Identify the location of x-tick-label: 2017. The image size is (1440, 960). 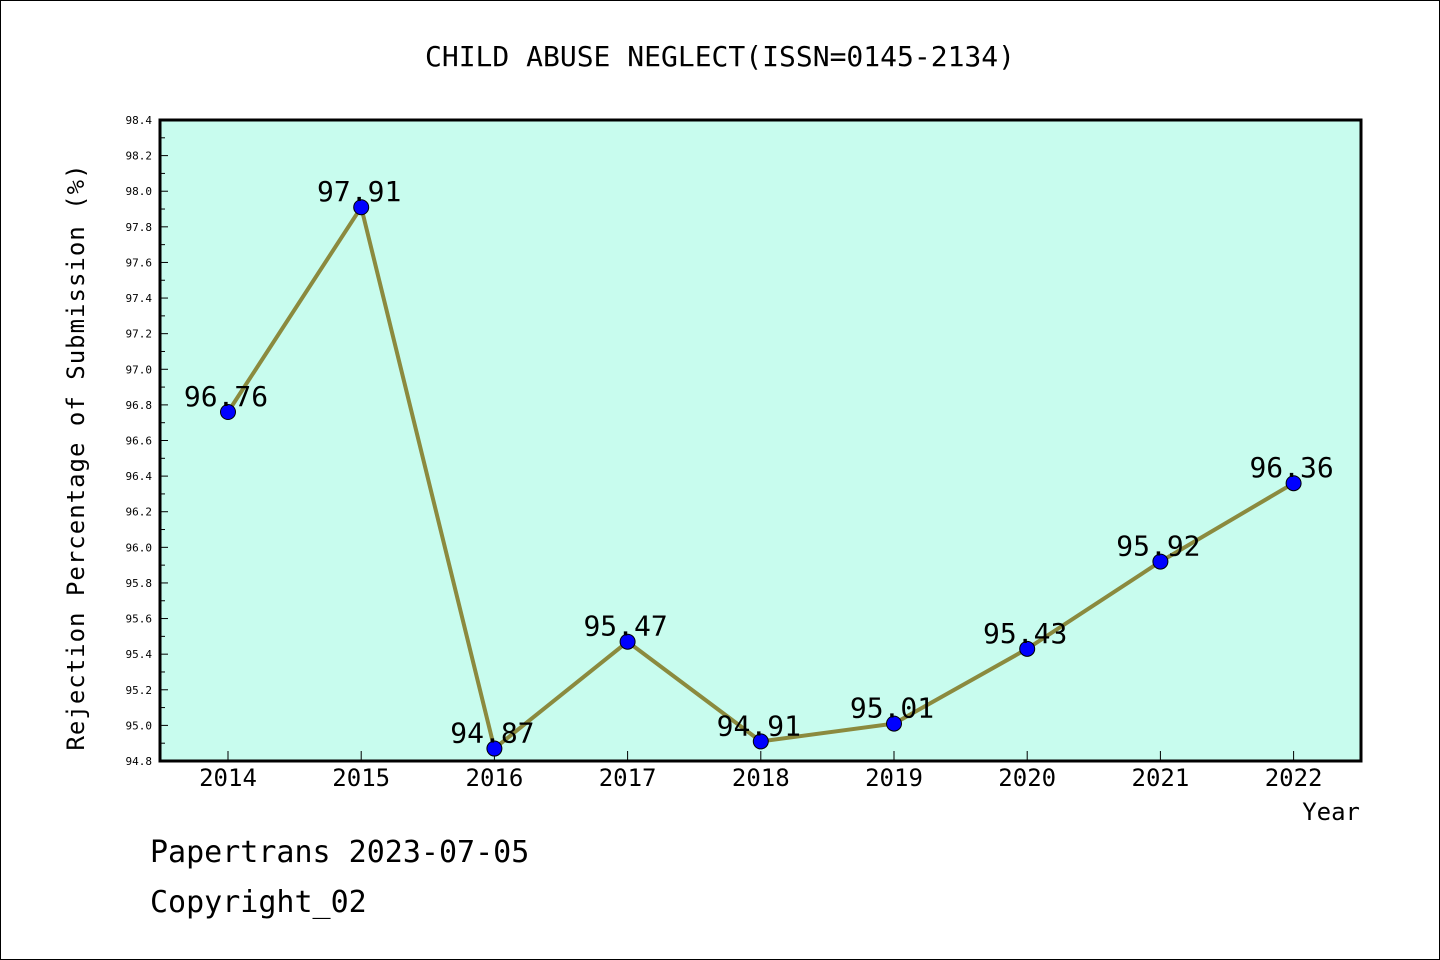
(628, 778).